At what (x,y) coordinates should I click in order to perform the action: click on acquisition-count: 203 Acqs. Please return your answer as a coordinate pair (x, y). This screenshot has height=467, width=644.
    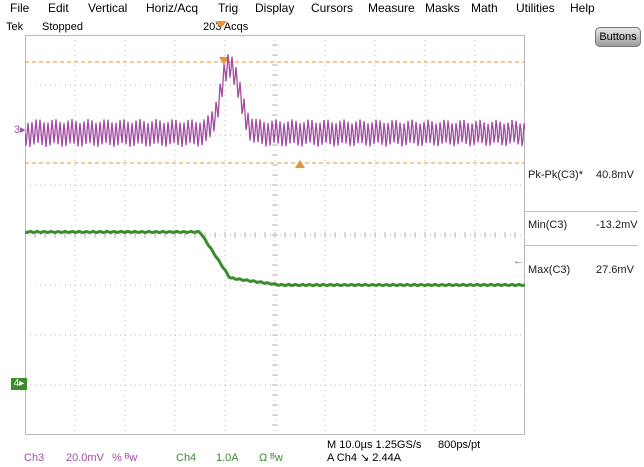
    Looking at the image, I should click on (226, 27).